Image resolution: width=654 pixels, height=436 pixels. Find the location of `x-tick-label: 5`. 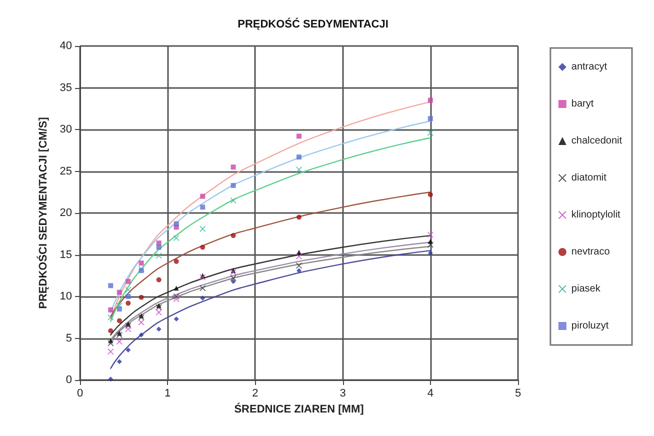

x-tick-label: 5 is located at coordinates (518, 394).